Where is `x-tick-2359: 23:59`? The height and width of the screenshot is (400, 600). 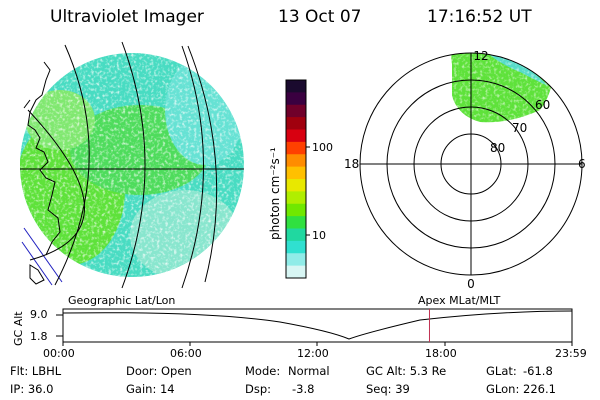 x-tick-2359: 23:59 is located at coordinates (571, 353).